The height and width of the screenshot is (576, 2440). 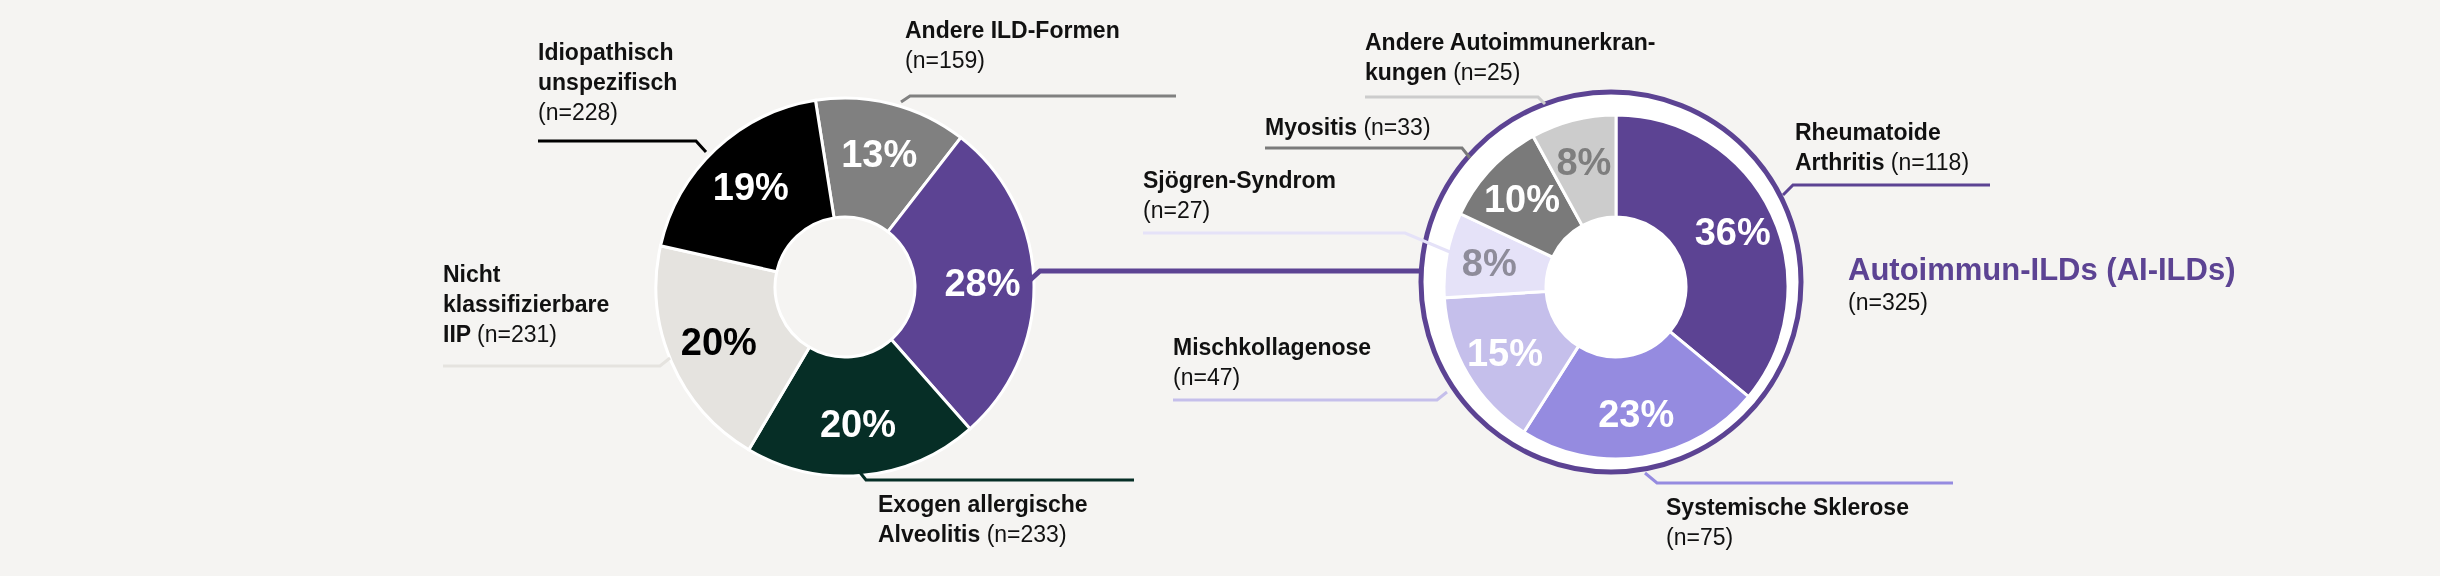 What do you see at coordinates (1732, 232) in the screenshot?
I see `data-label: 36%` at bounding box center [1732, 232].